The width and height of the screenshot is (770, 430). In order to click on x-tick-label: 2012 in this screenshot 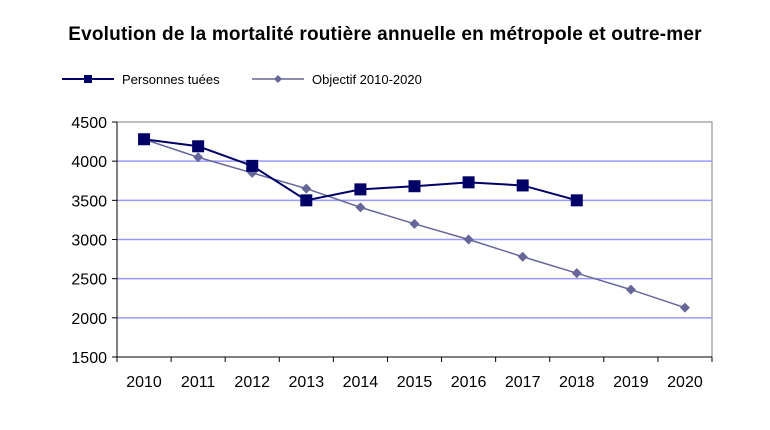, I will do `click(252, 382)`.